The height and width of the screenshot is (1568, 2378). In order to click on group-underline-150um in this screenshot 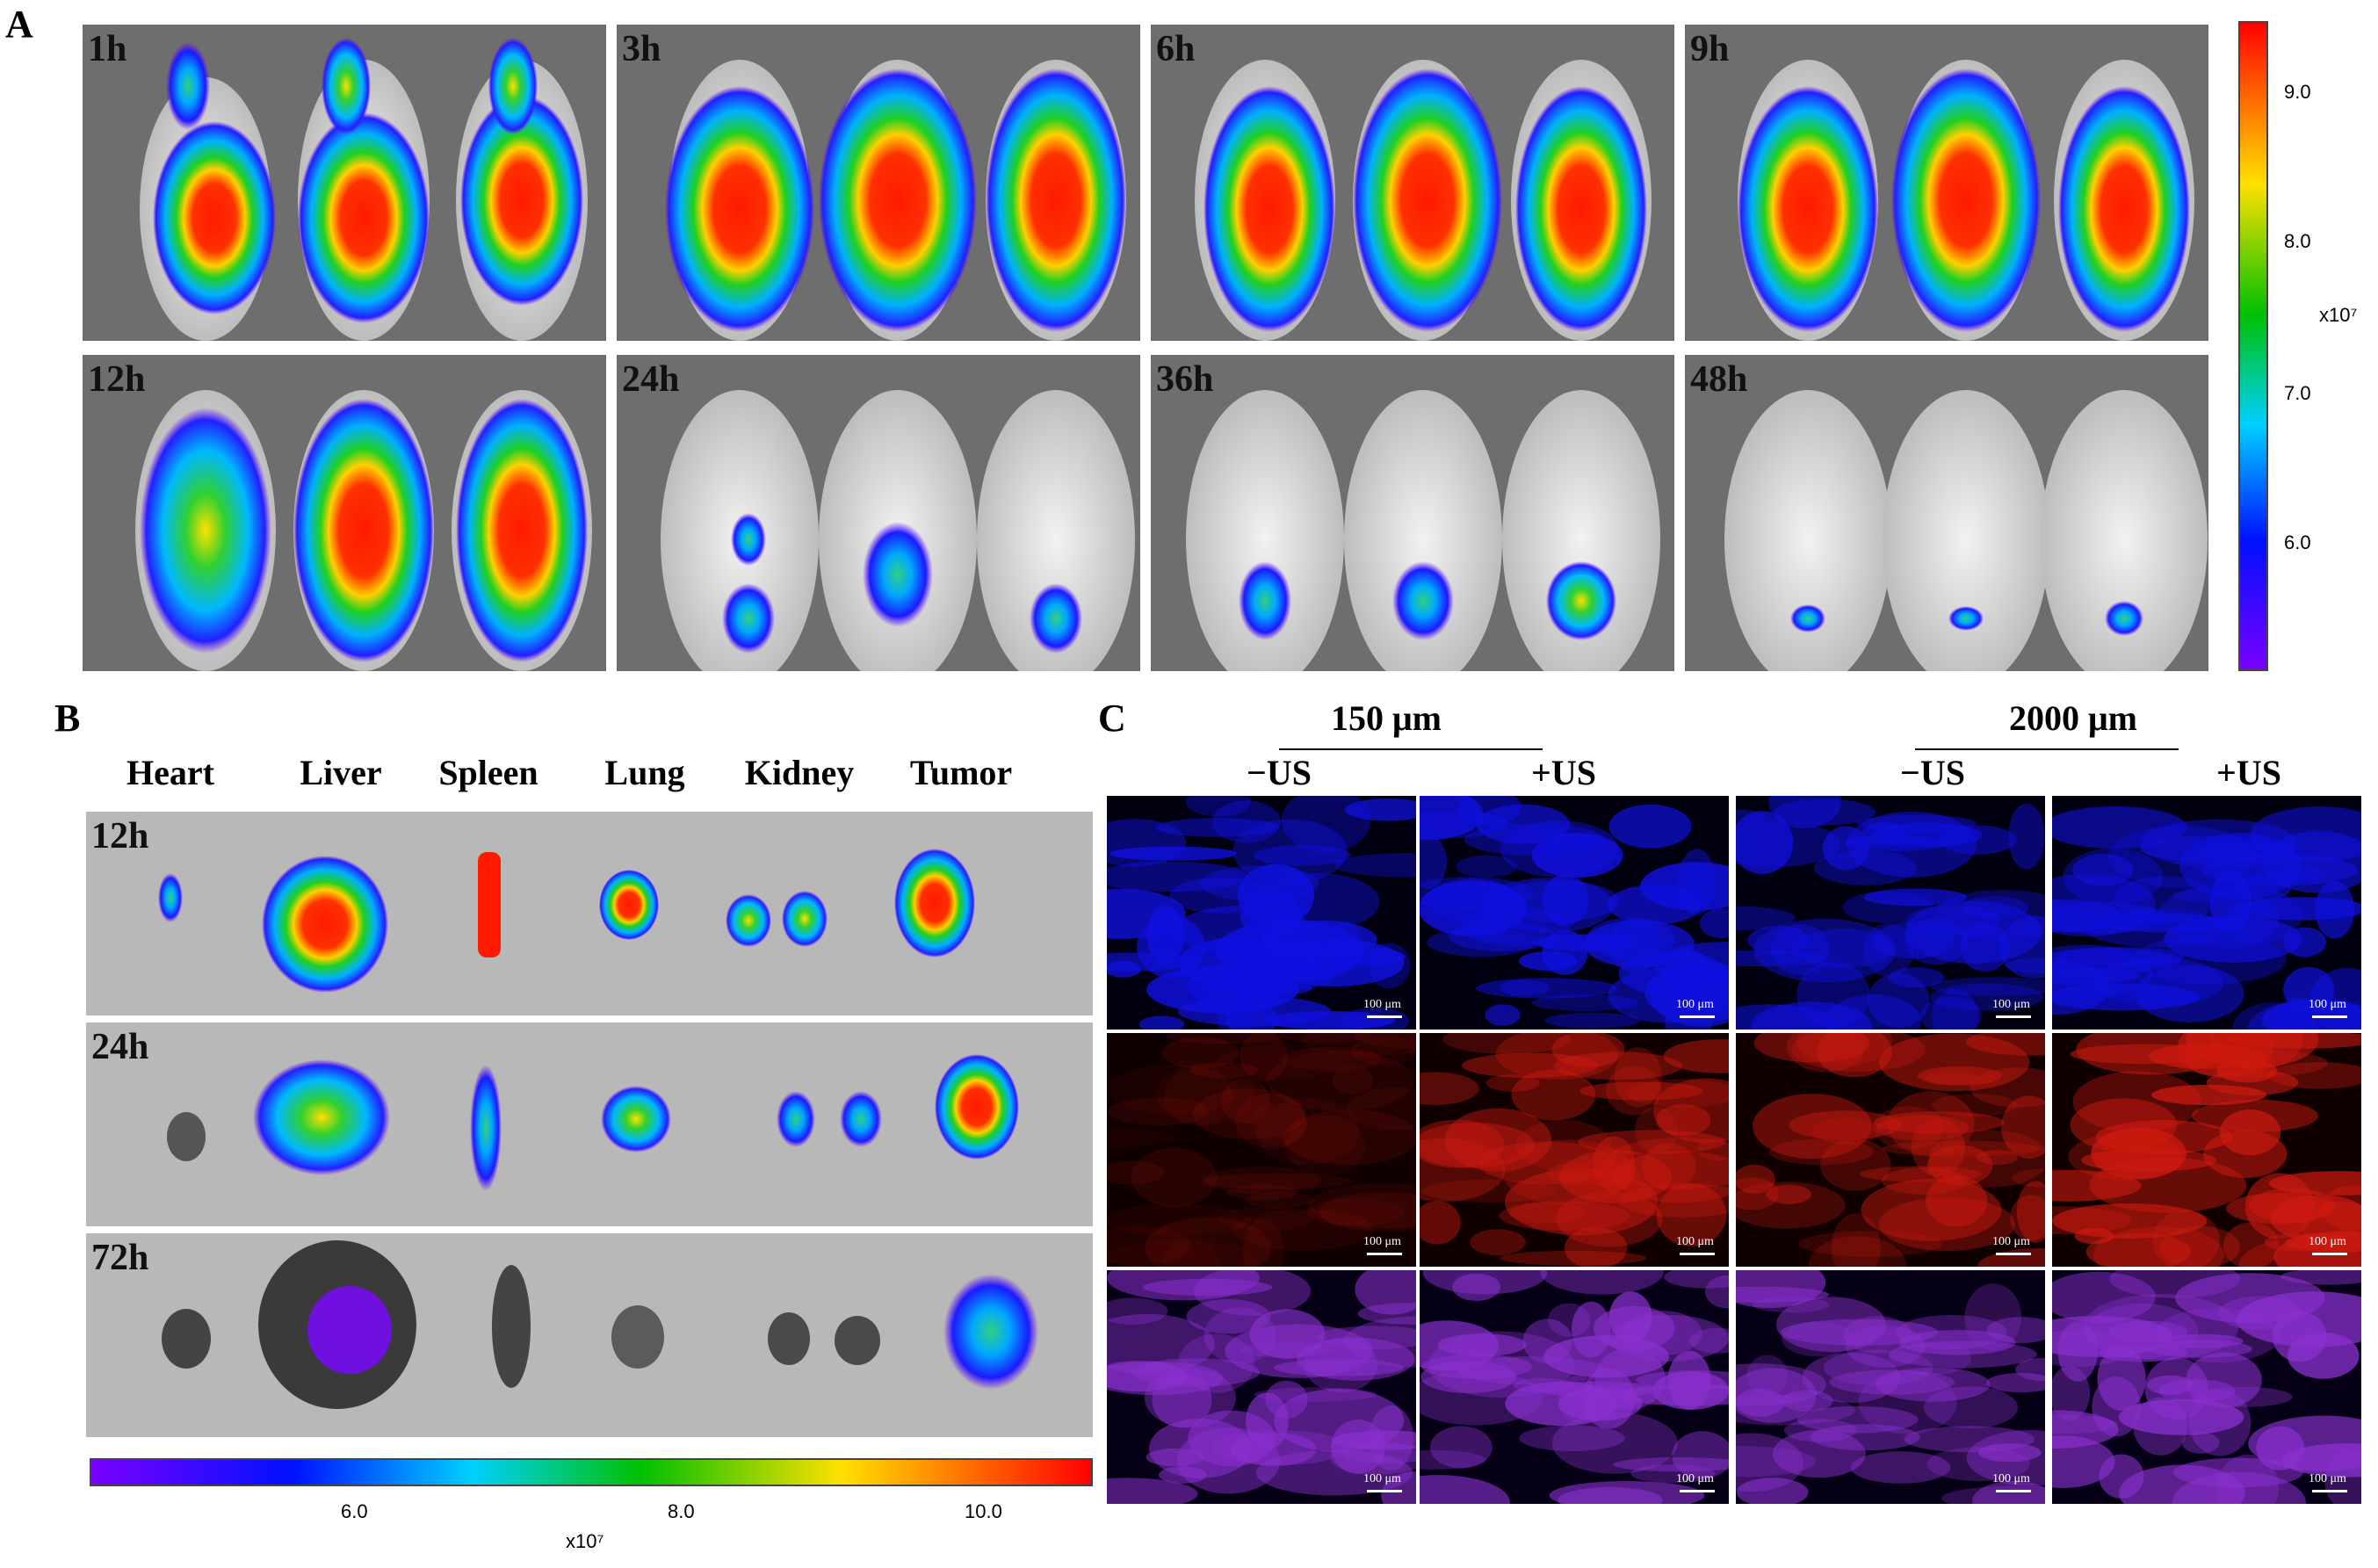, I will do `click(1411, 749)`.